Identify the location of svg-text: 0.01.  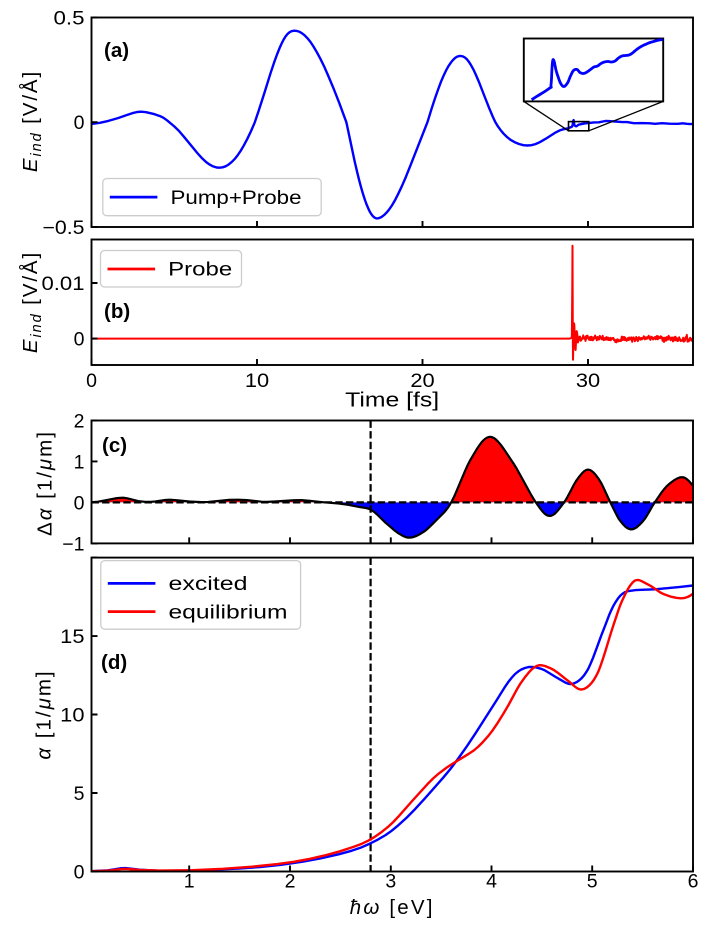
(63, 284).